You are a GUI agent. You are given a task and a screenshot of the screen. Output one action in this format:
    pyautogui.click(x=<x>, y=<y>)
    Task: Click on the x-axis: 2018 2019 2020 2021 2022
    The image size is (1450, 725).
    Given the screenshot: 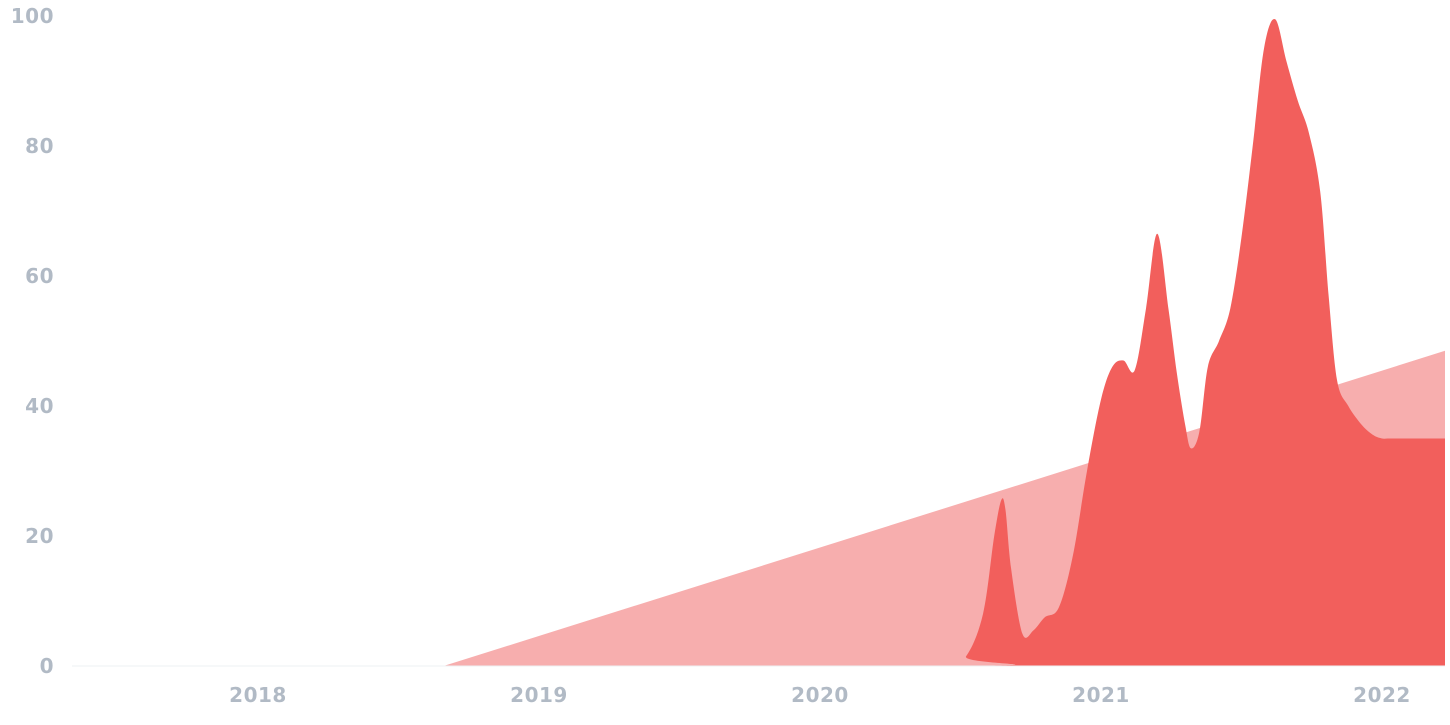 What is the action you would take?
    pyautogui.click(x=820, y=695)
    